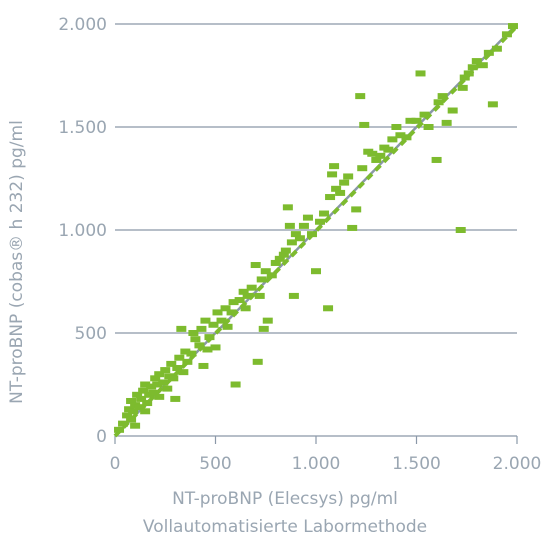 This screenshot has height=547, width=551. I want to click on y-tick-label: 2.000, so click(82, 25).